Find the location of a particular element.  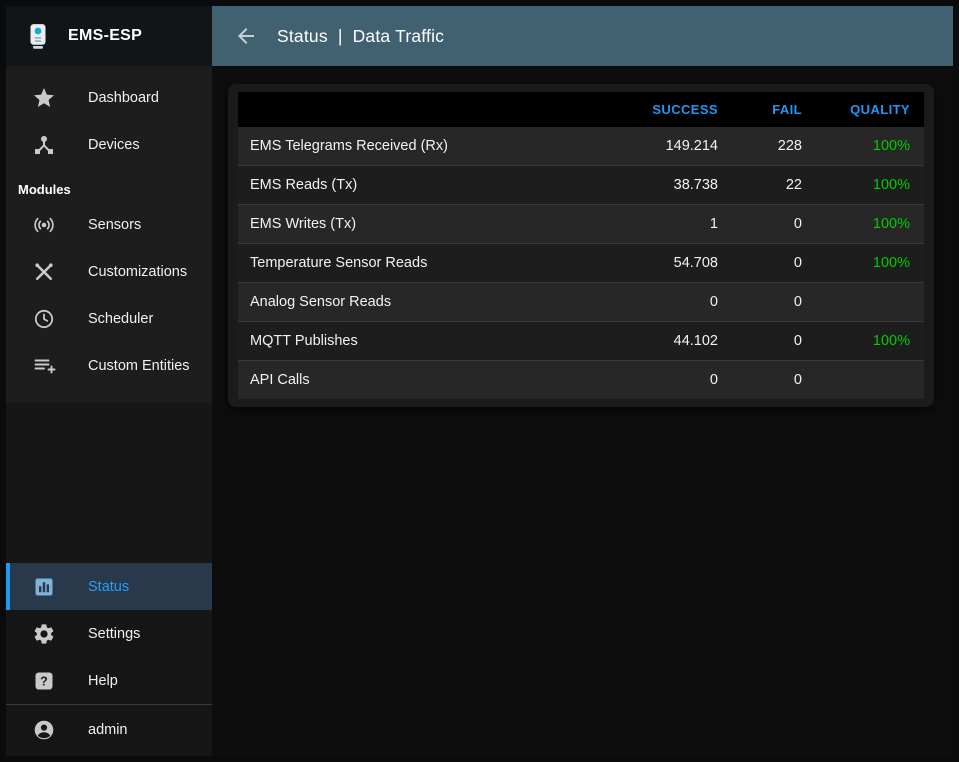

sidebar-item-label: Help is located at coordinates (103, 680).